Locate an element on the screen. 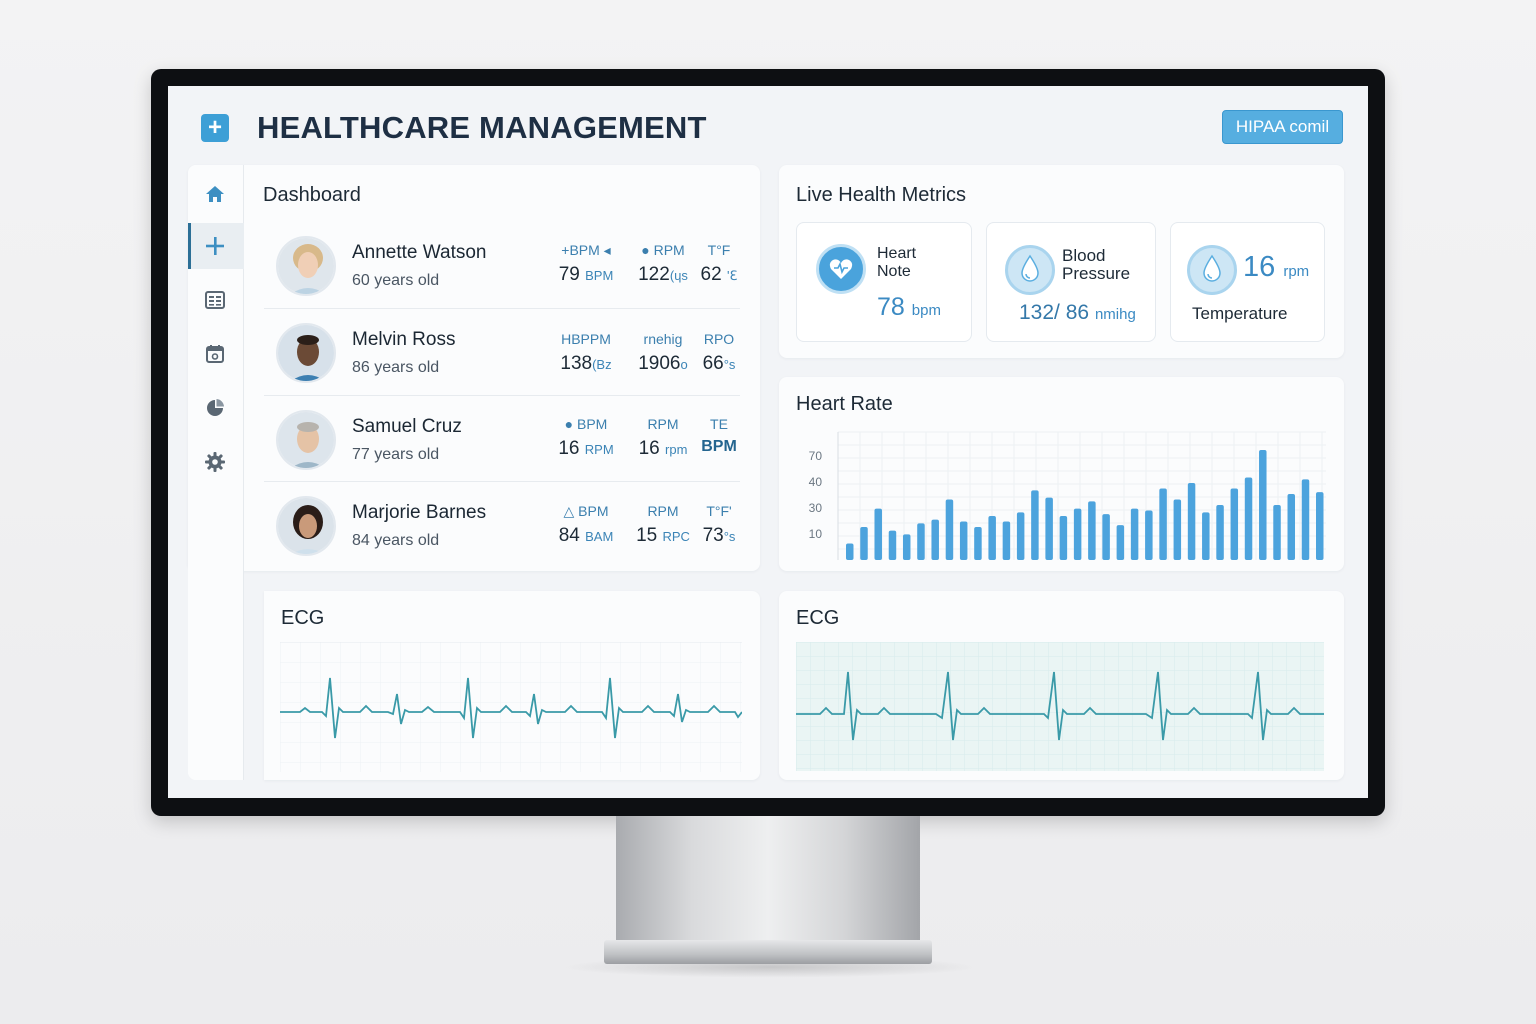  vital-bpm: +BPM ◂ 79 BPM is located at coordinates (586, 263).